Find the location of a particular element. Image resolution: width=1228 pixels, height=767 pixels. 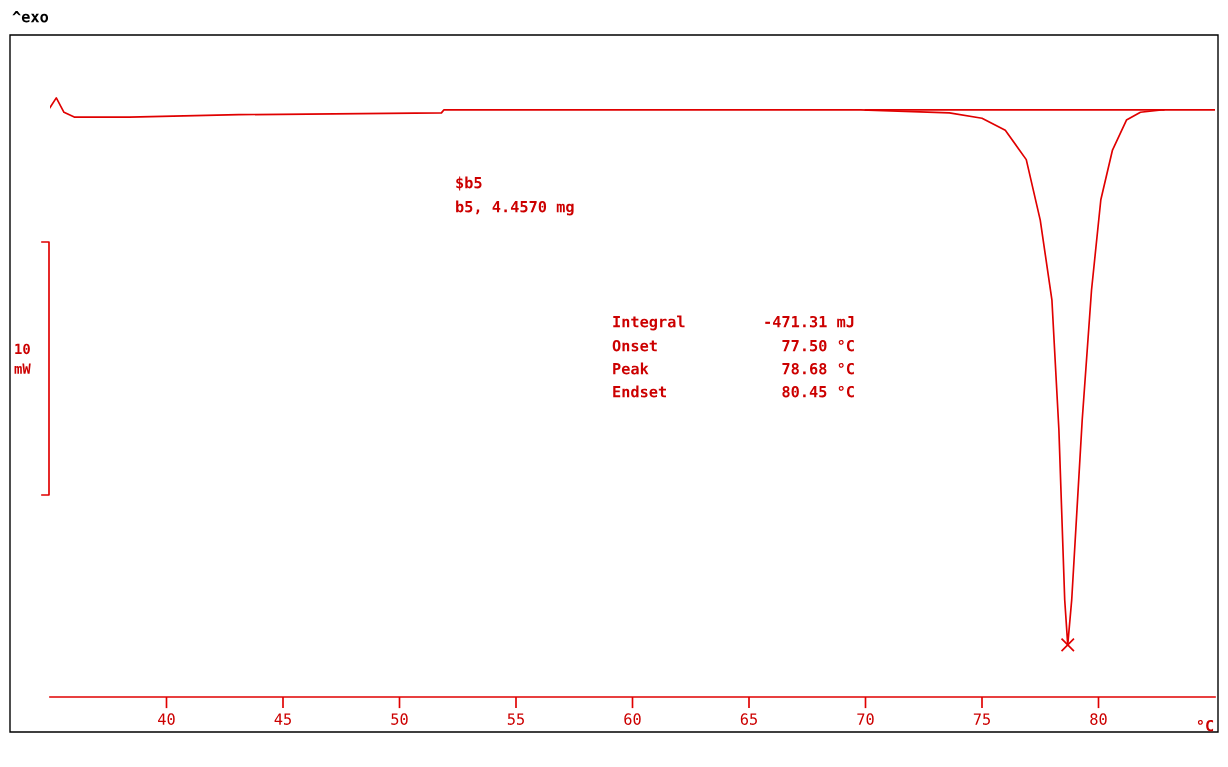

annotation: 78.68 °C is located at coordinates (818, 368).